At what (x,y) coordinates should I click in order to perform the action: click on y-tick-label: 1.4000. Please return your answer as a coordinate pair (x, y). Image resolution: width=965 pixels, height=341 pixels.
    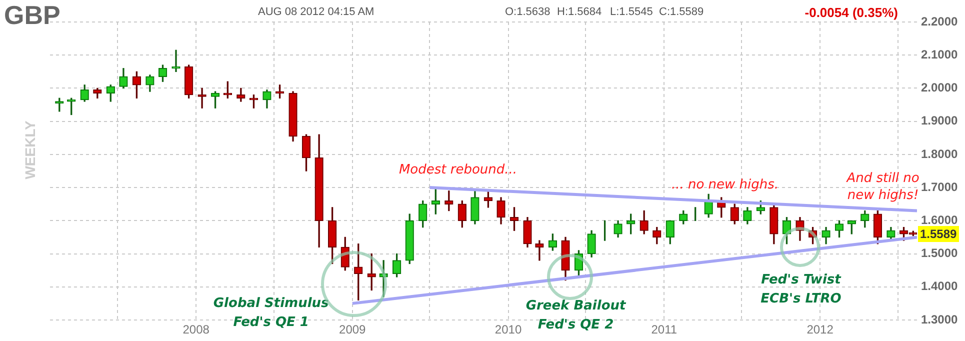
    Looking at the image, I should click on (939, 286).